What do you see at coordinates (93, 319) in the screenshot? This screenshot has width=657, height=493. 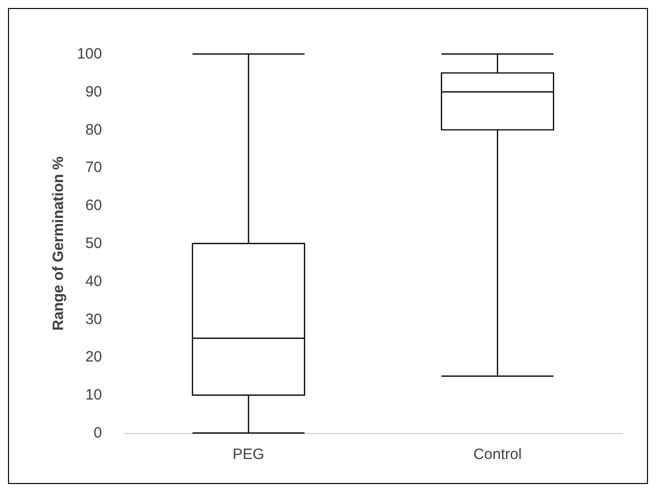 I see `y-tick-label: 30` at bounding box center [93, 319].